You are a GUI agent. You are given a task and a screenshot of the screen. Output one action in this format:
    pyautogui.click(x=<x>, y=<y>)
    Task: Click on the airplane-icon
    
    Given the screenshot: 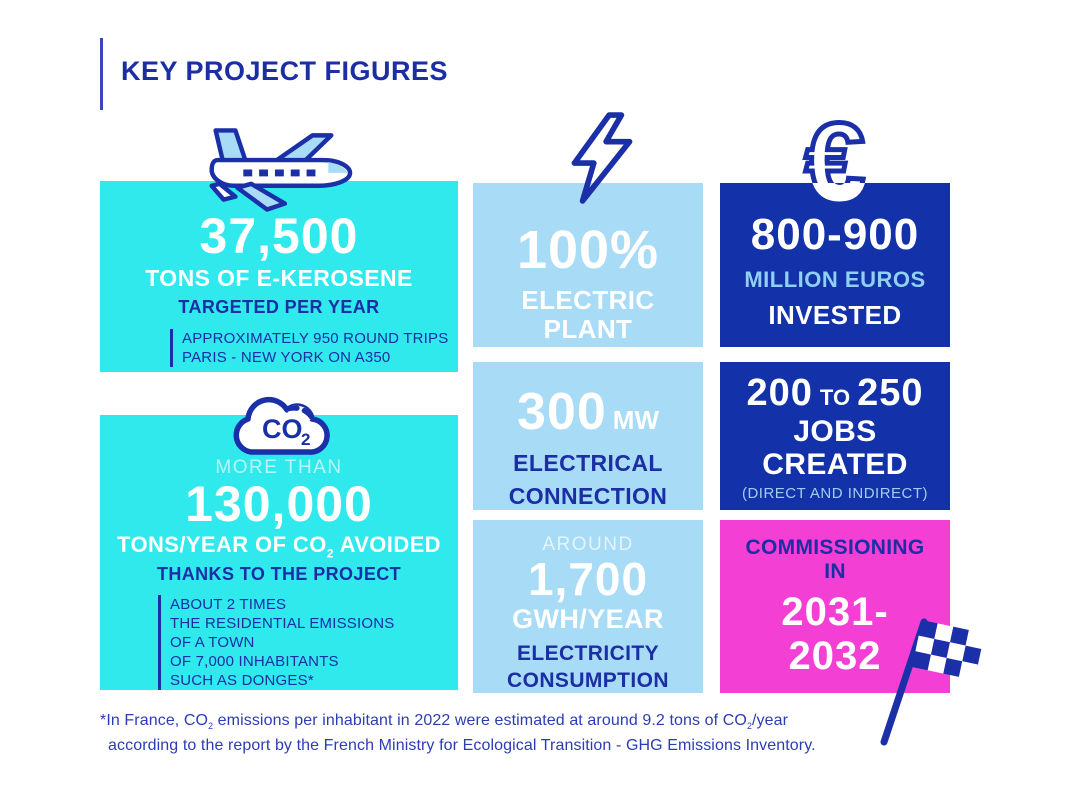 What is the action you would take?
    pyautogui.click(x=281, y=170)
    